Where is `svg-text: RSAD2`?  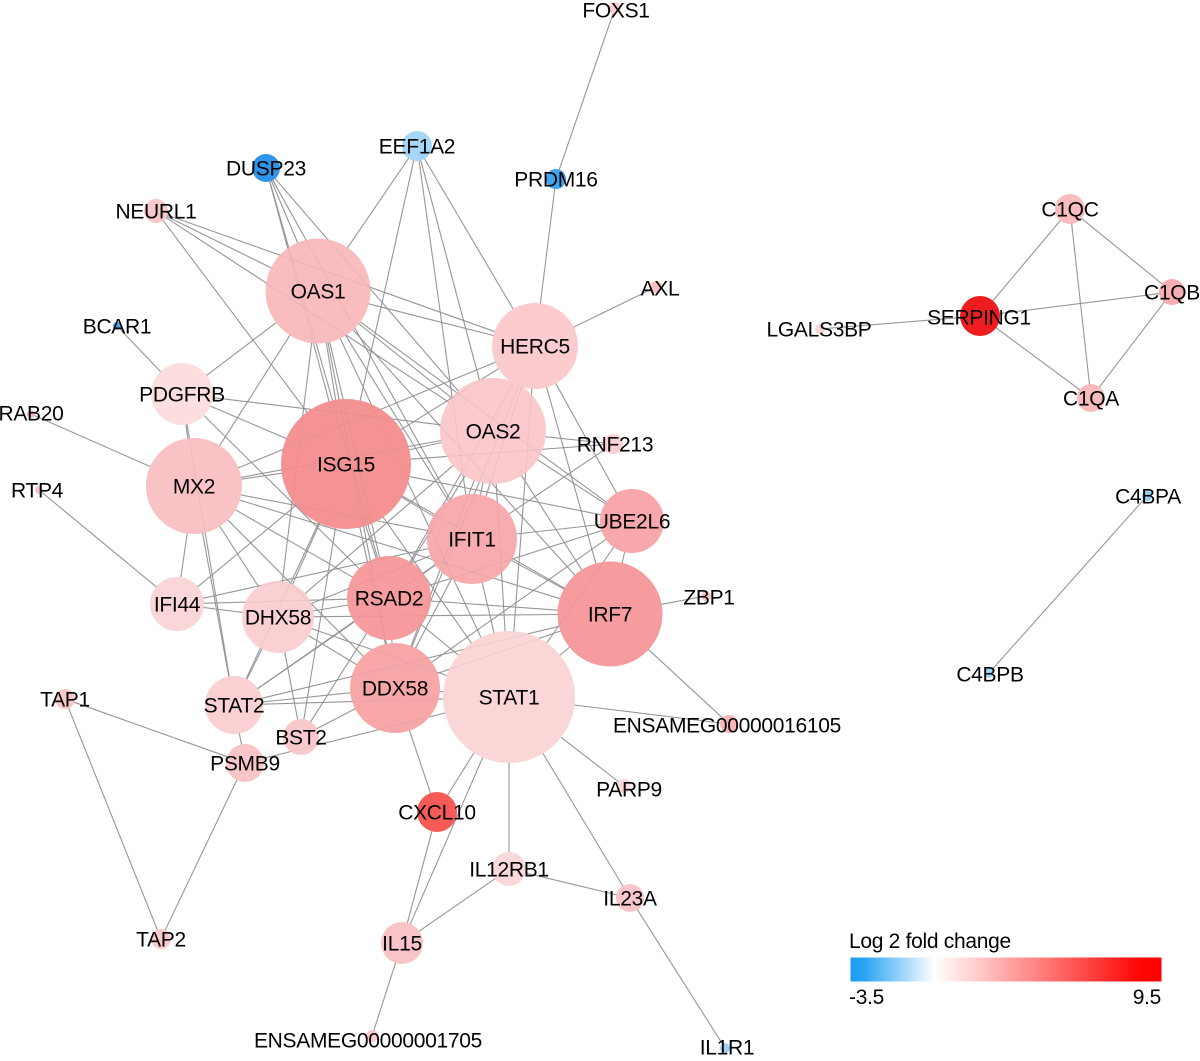 svg-text: RSAD2 is located at coordinates (389, 599).